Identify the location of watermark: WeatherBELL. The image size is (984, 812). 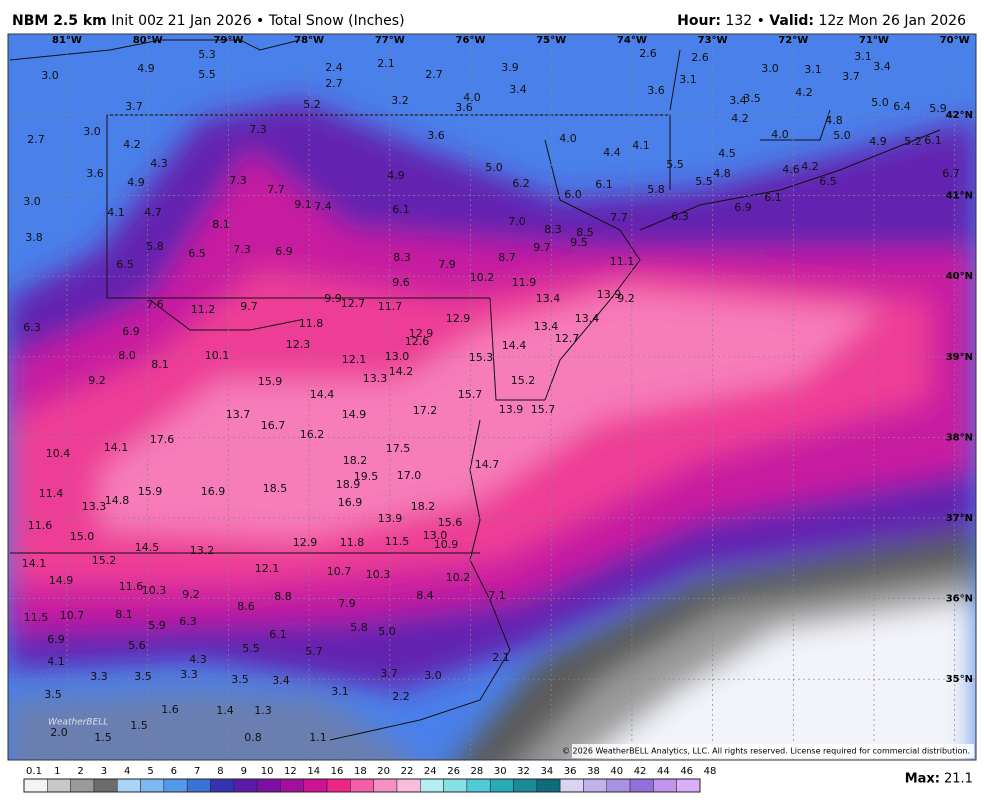
(78, 723).